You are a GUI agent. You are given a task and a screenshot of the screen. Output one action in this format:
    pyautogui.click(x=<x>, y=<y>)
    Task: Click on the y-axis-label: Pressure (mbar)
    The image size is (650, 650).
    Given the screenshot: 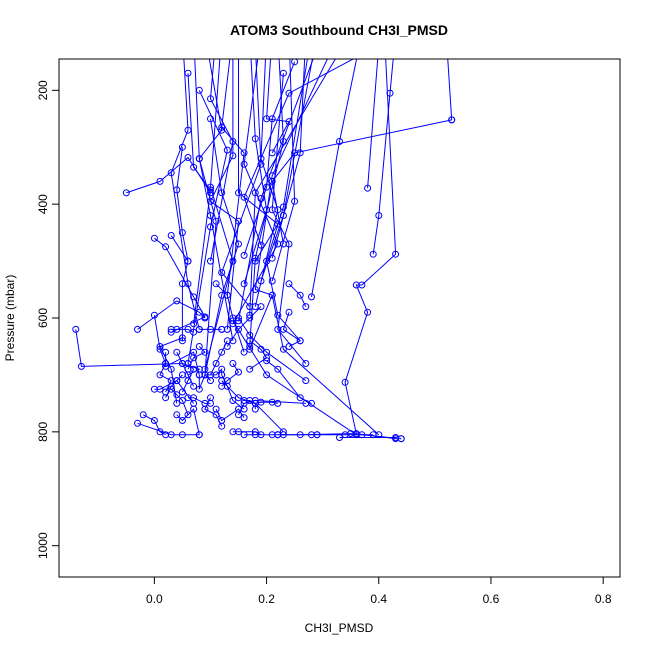 What is the action you would take?
    pyautogui.click(x=10, y=318)
    